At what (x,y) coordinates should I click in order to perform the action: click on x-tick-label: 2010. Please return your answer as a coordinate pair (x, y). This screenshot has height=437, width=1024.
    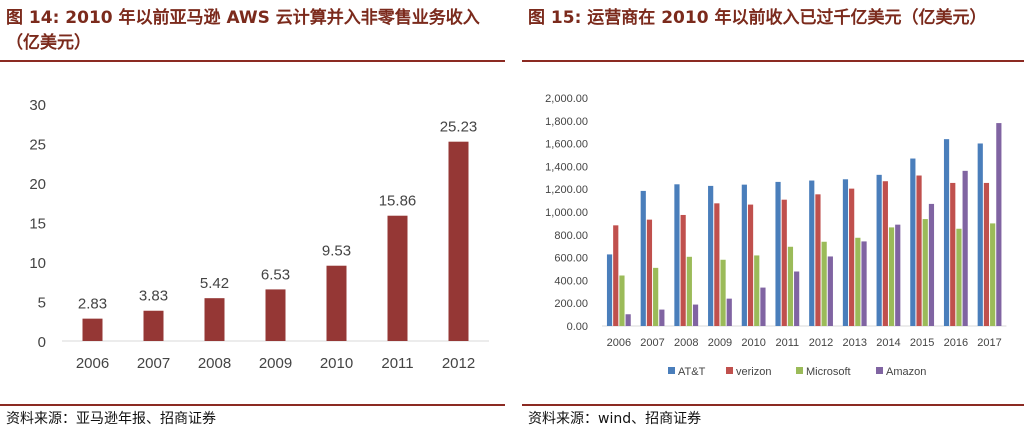
    Looking at the image, I should click on (336, 363).